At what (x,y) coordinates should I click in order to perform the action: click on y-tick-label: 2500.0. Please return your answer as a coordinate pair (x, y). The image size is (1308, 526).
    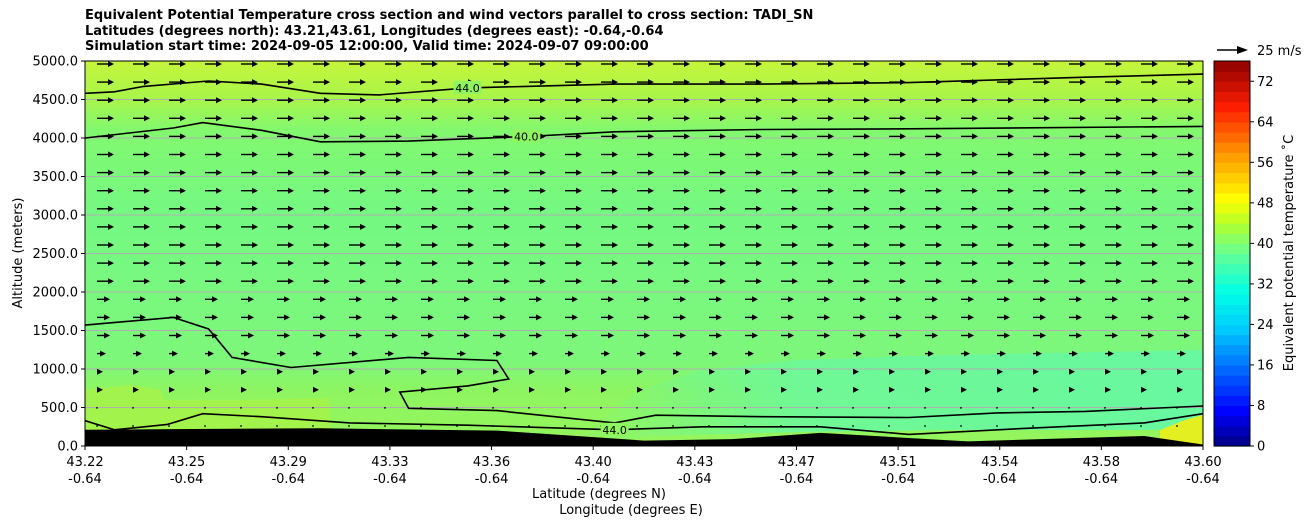
    Looking at the image, I should click on (56, 254).